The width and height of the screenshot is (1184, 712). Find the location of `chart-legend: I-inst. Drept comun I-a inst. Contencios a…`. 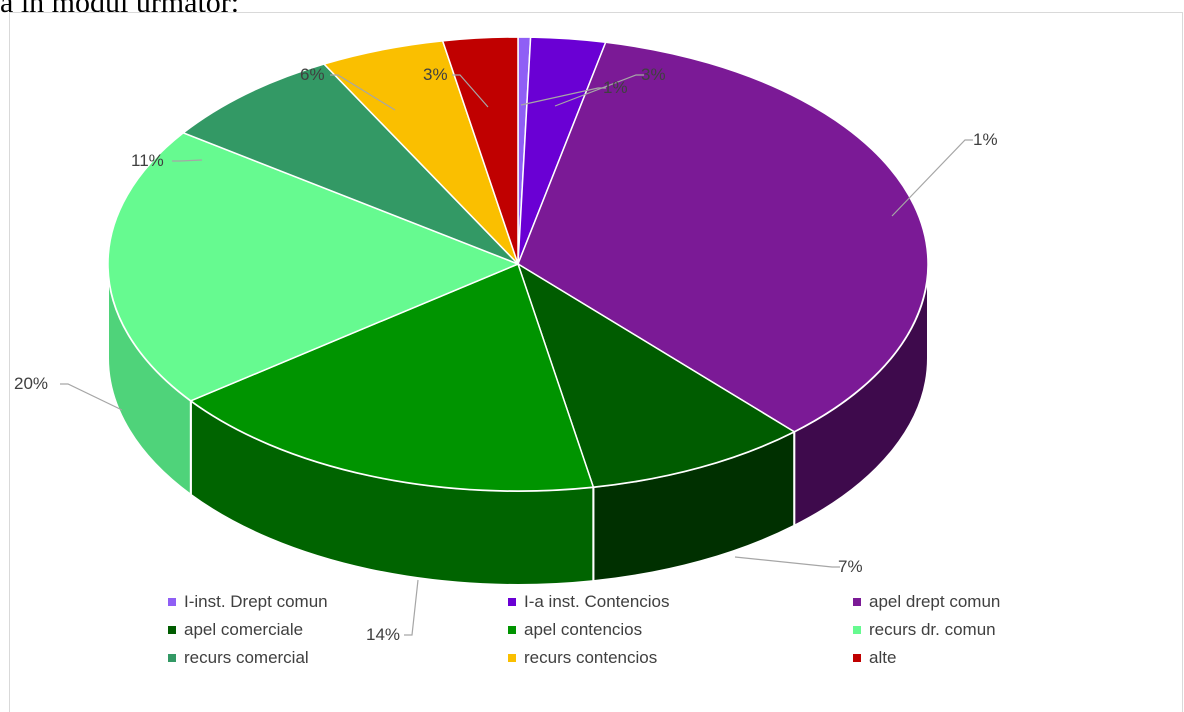

chart-legend: I-inst. Drept comun I-a inst. Contencios a… is located at coordinates (638, 630).